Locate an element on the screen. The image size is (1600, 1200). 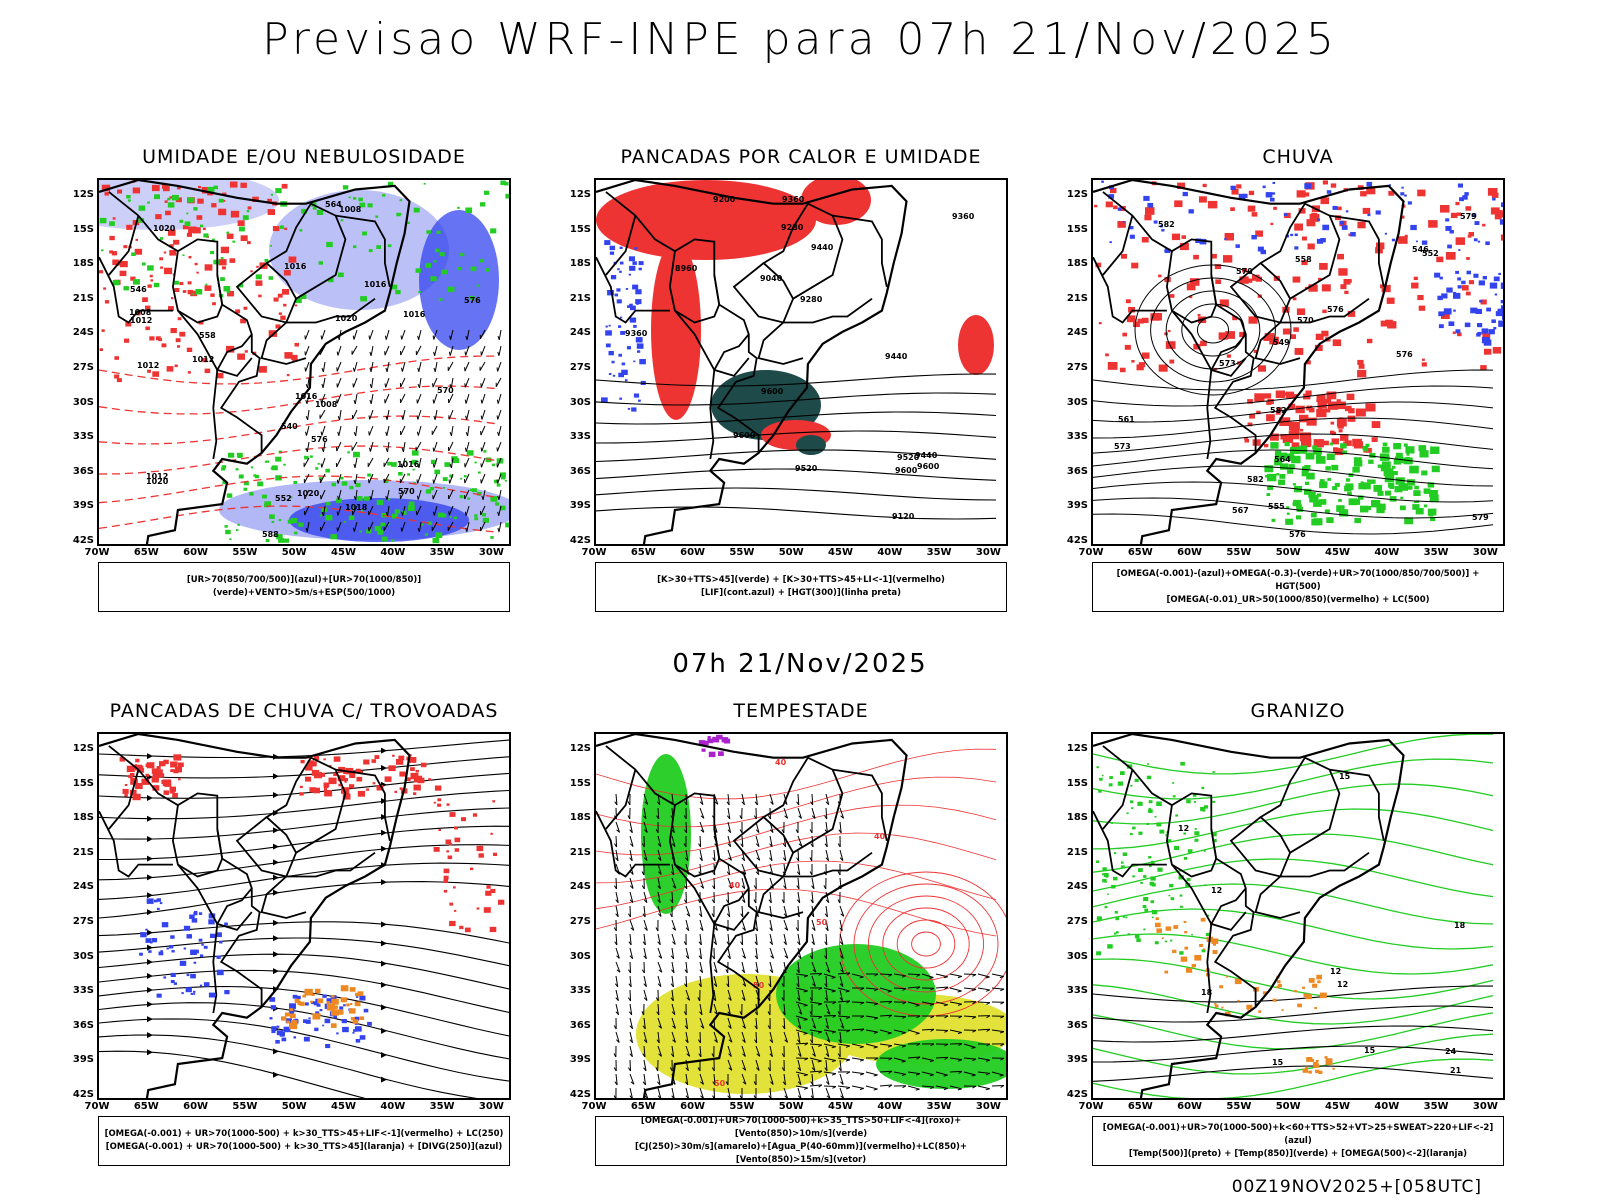
height-contour is located at coordinates (1293, 508).